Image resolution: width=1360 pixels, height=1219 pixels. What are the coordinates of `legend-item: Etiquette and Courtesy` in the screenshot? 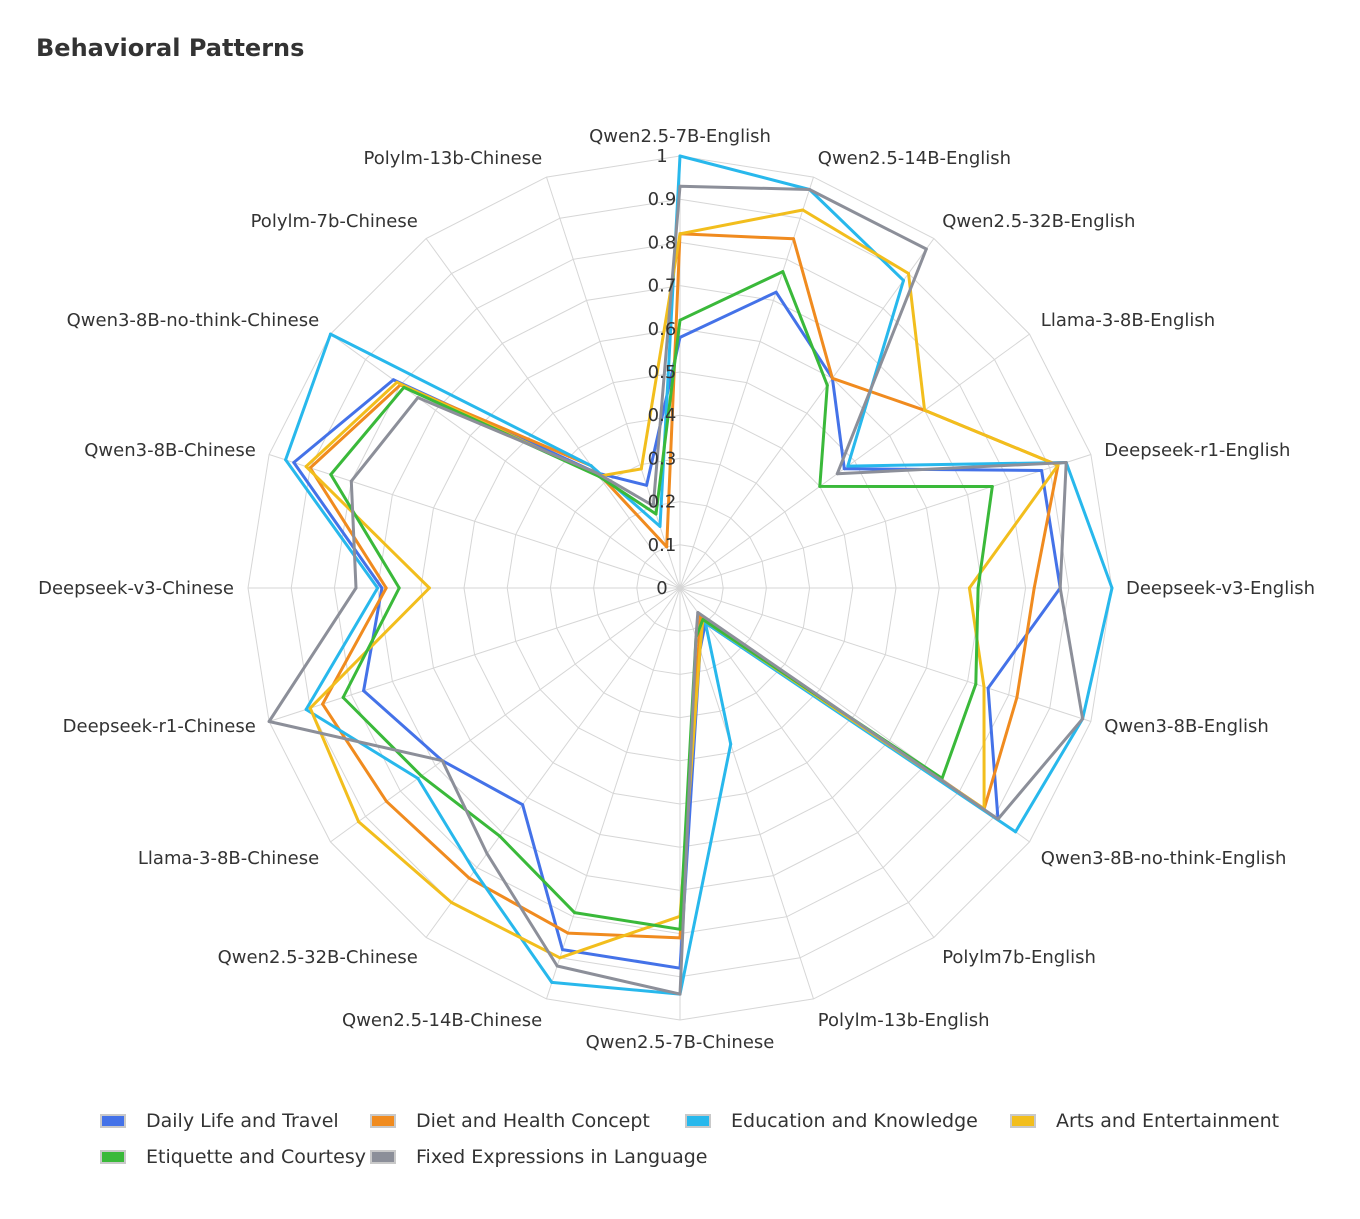 It's located at (233, 1157).